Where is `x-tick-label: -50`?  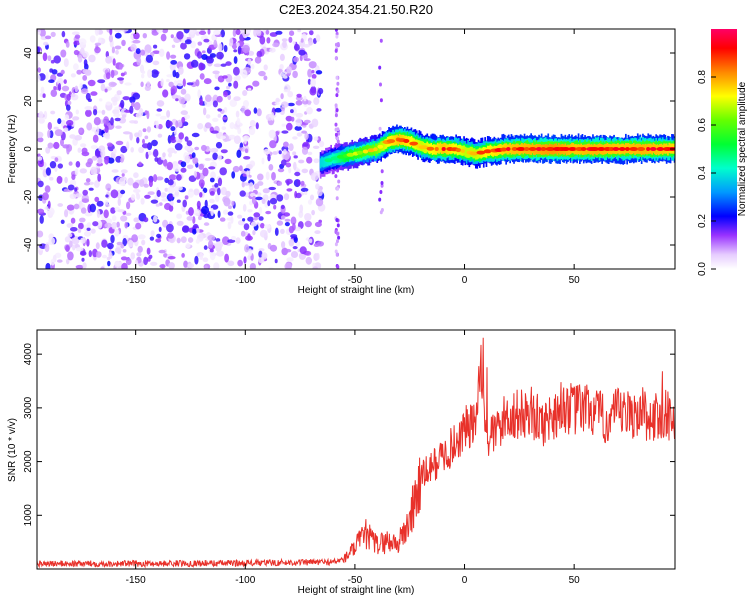 x-tick-label: -50 is located at coordinates (355, 580).